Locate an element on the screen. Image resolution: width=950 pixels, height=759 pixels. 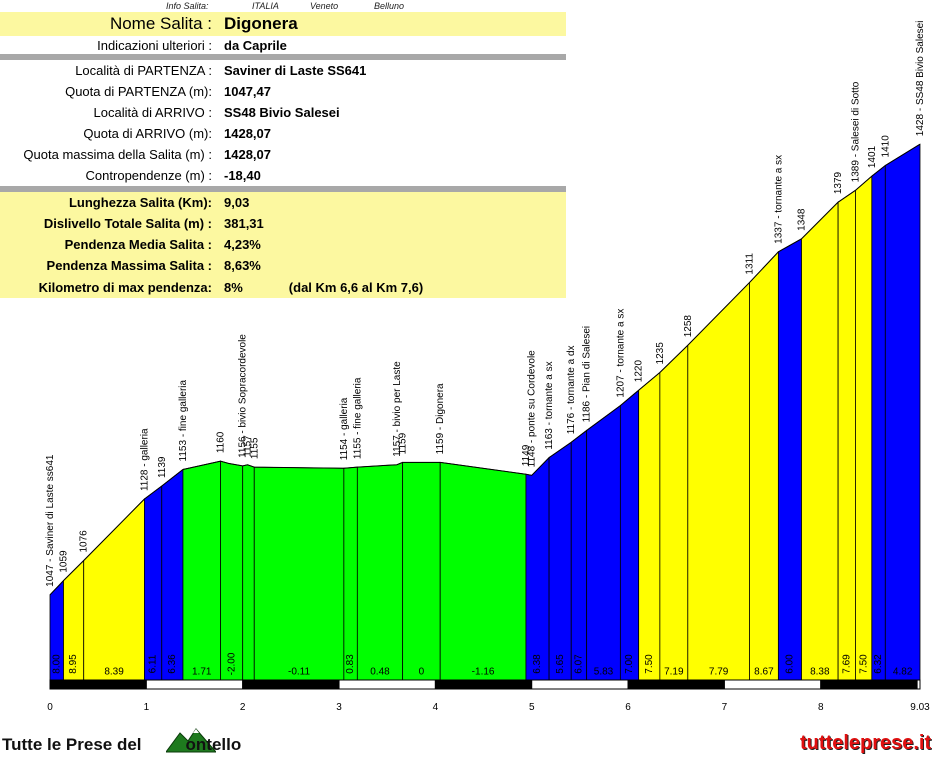
profile-annotation: 1163 - tornante a sx is located at coordinates (549, 405).